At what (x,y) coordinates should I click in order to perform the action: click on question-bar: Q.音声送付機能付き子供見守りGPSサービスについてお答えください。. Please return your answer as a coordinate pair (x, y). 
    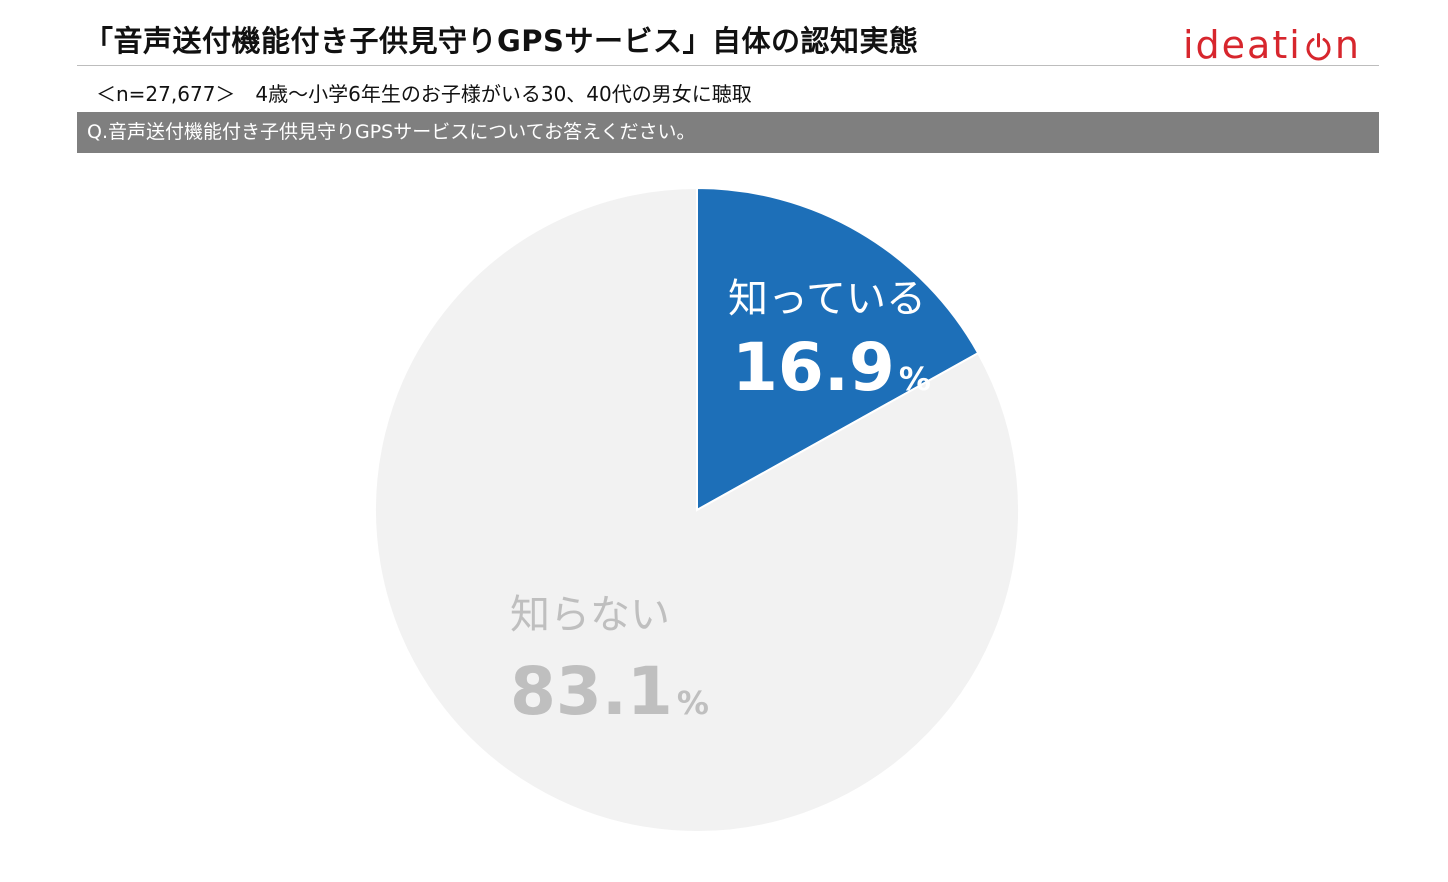
    Looking at the image, I should click on (728, 132).